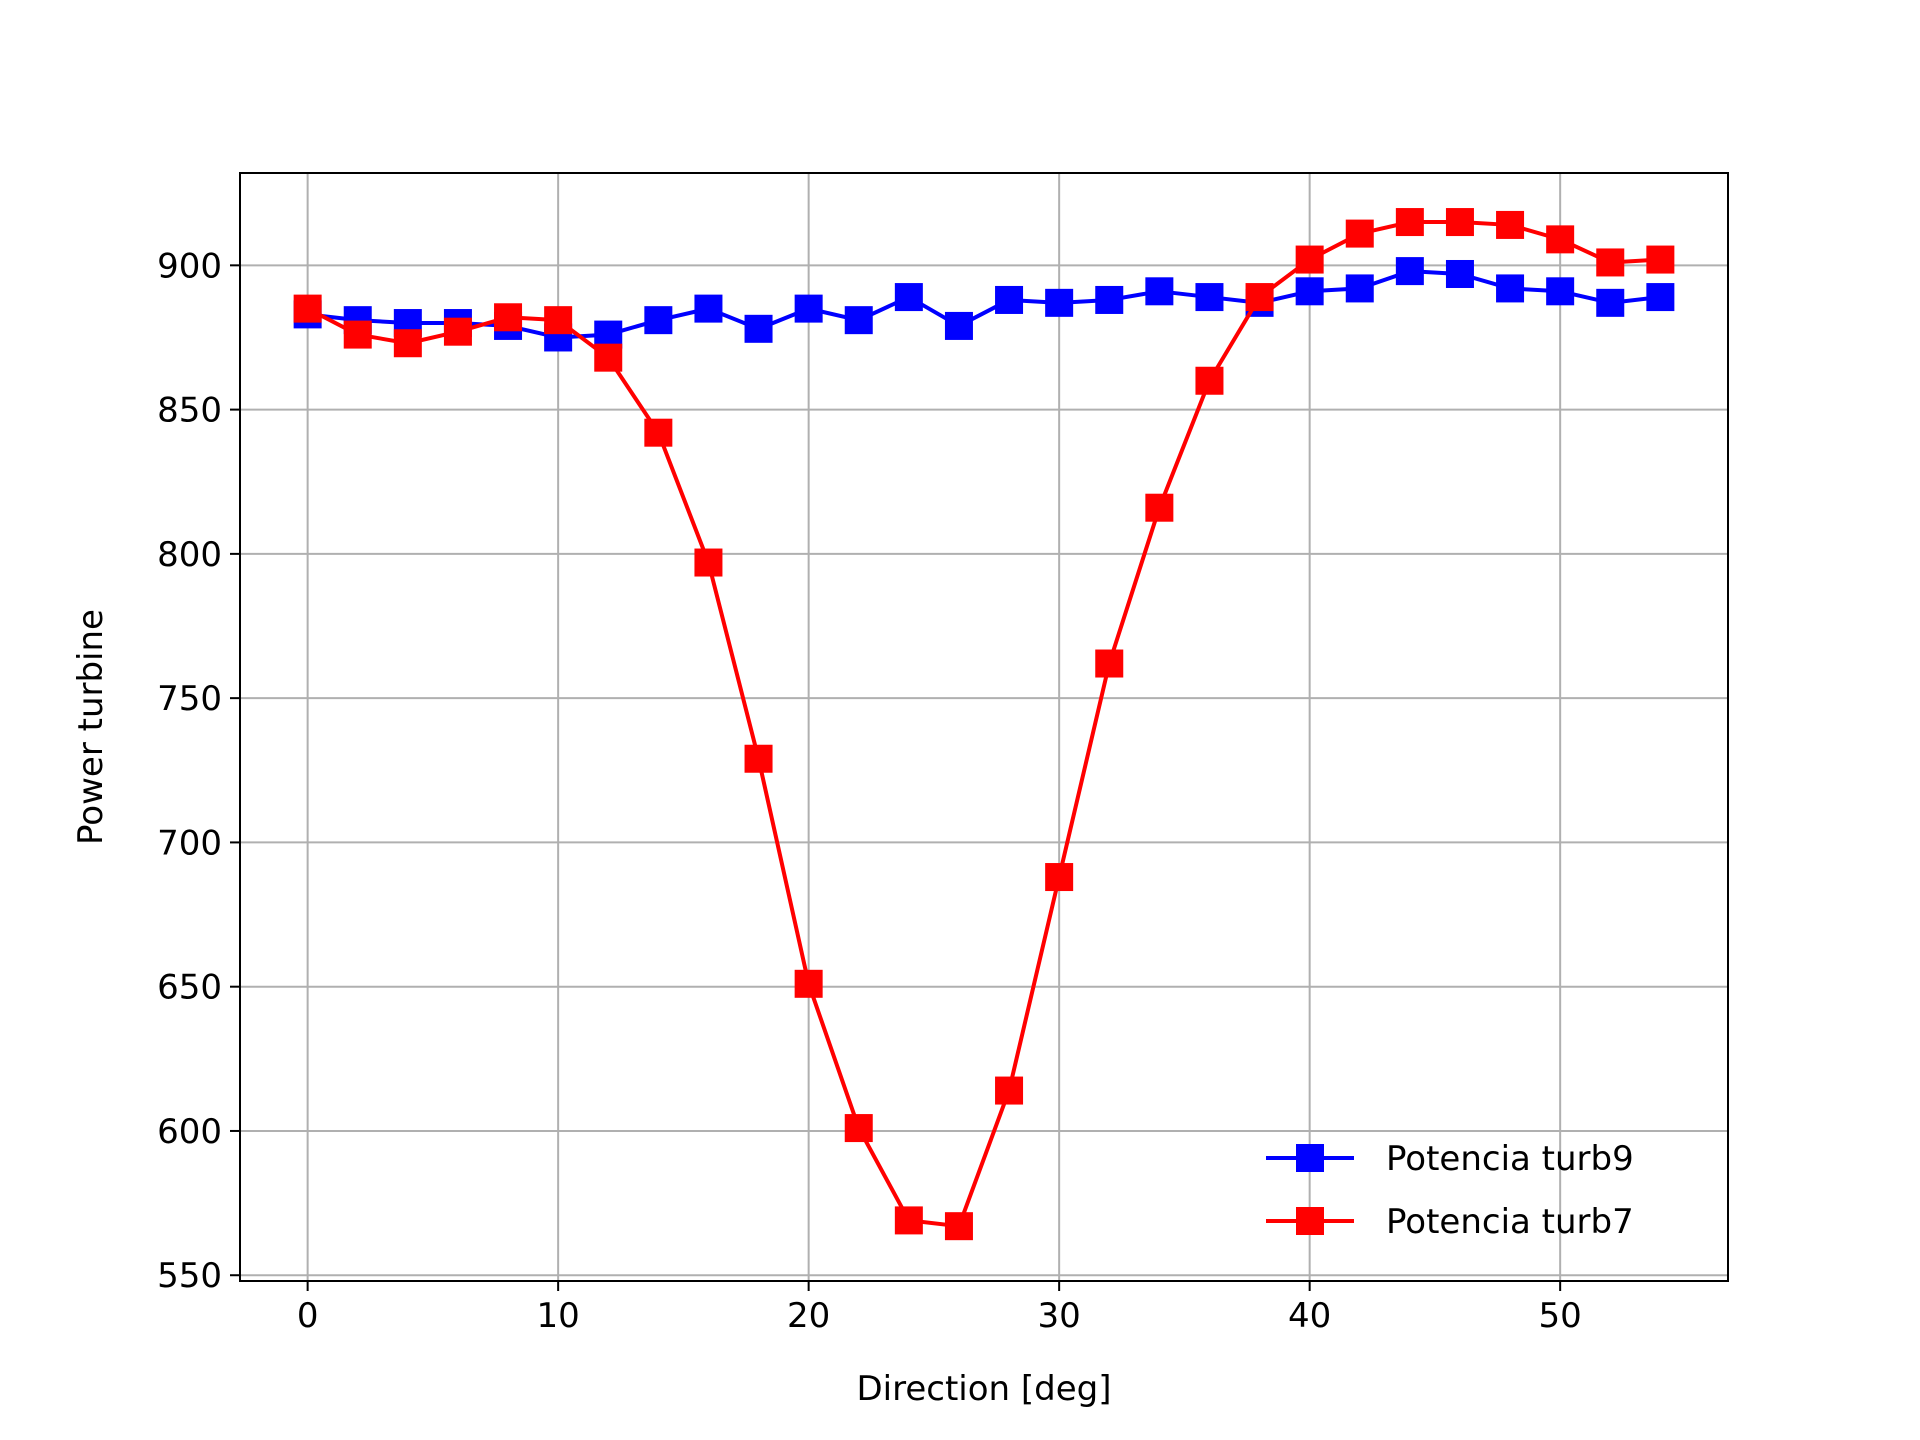 Image resolution: width=1920 pixels, height=1440 pixels. What do you see at coordinates (91, 727) in the screenshot?
I see `y-axis-title: Power turbine` at bounding box center [91, 727].